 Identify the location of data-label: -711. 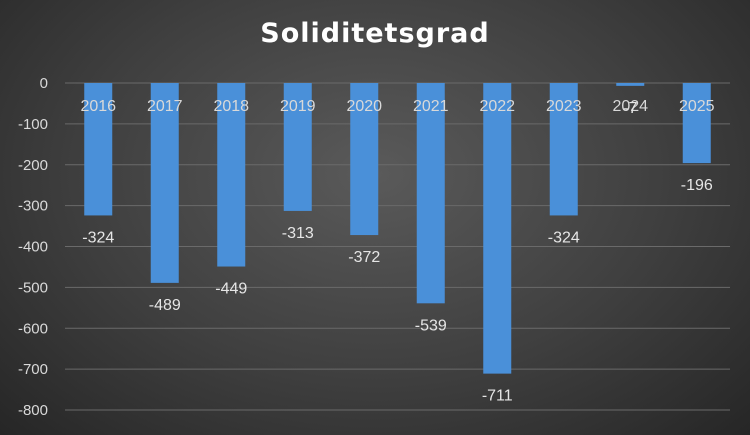
(497, 396).